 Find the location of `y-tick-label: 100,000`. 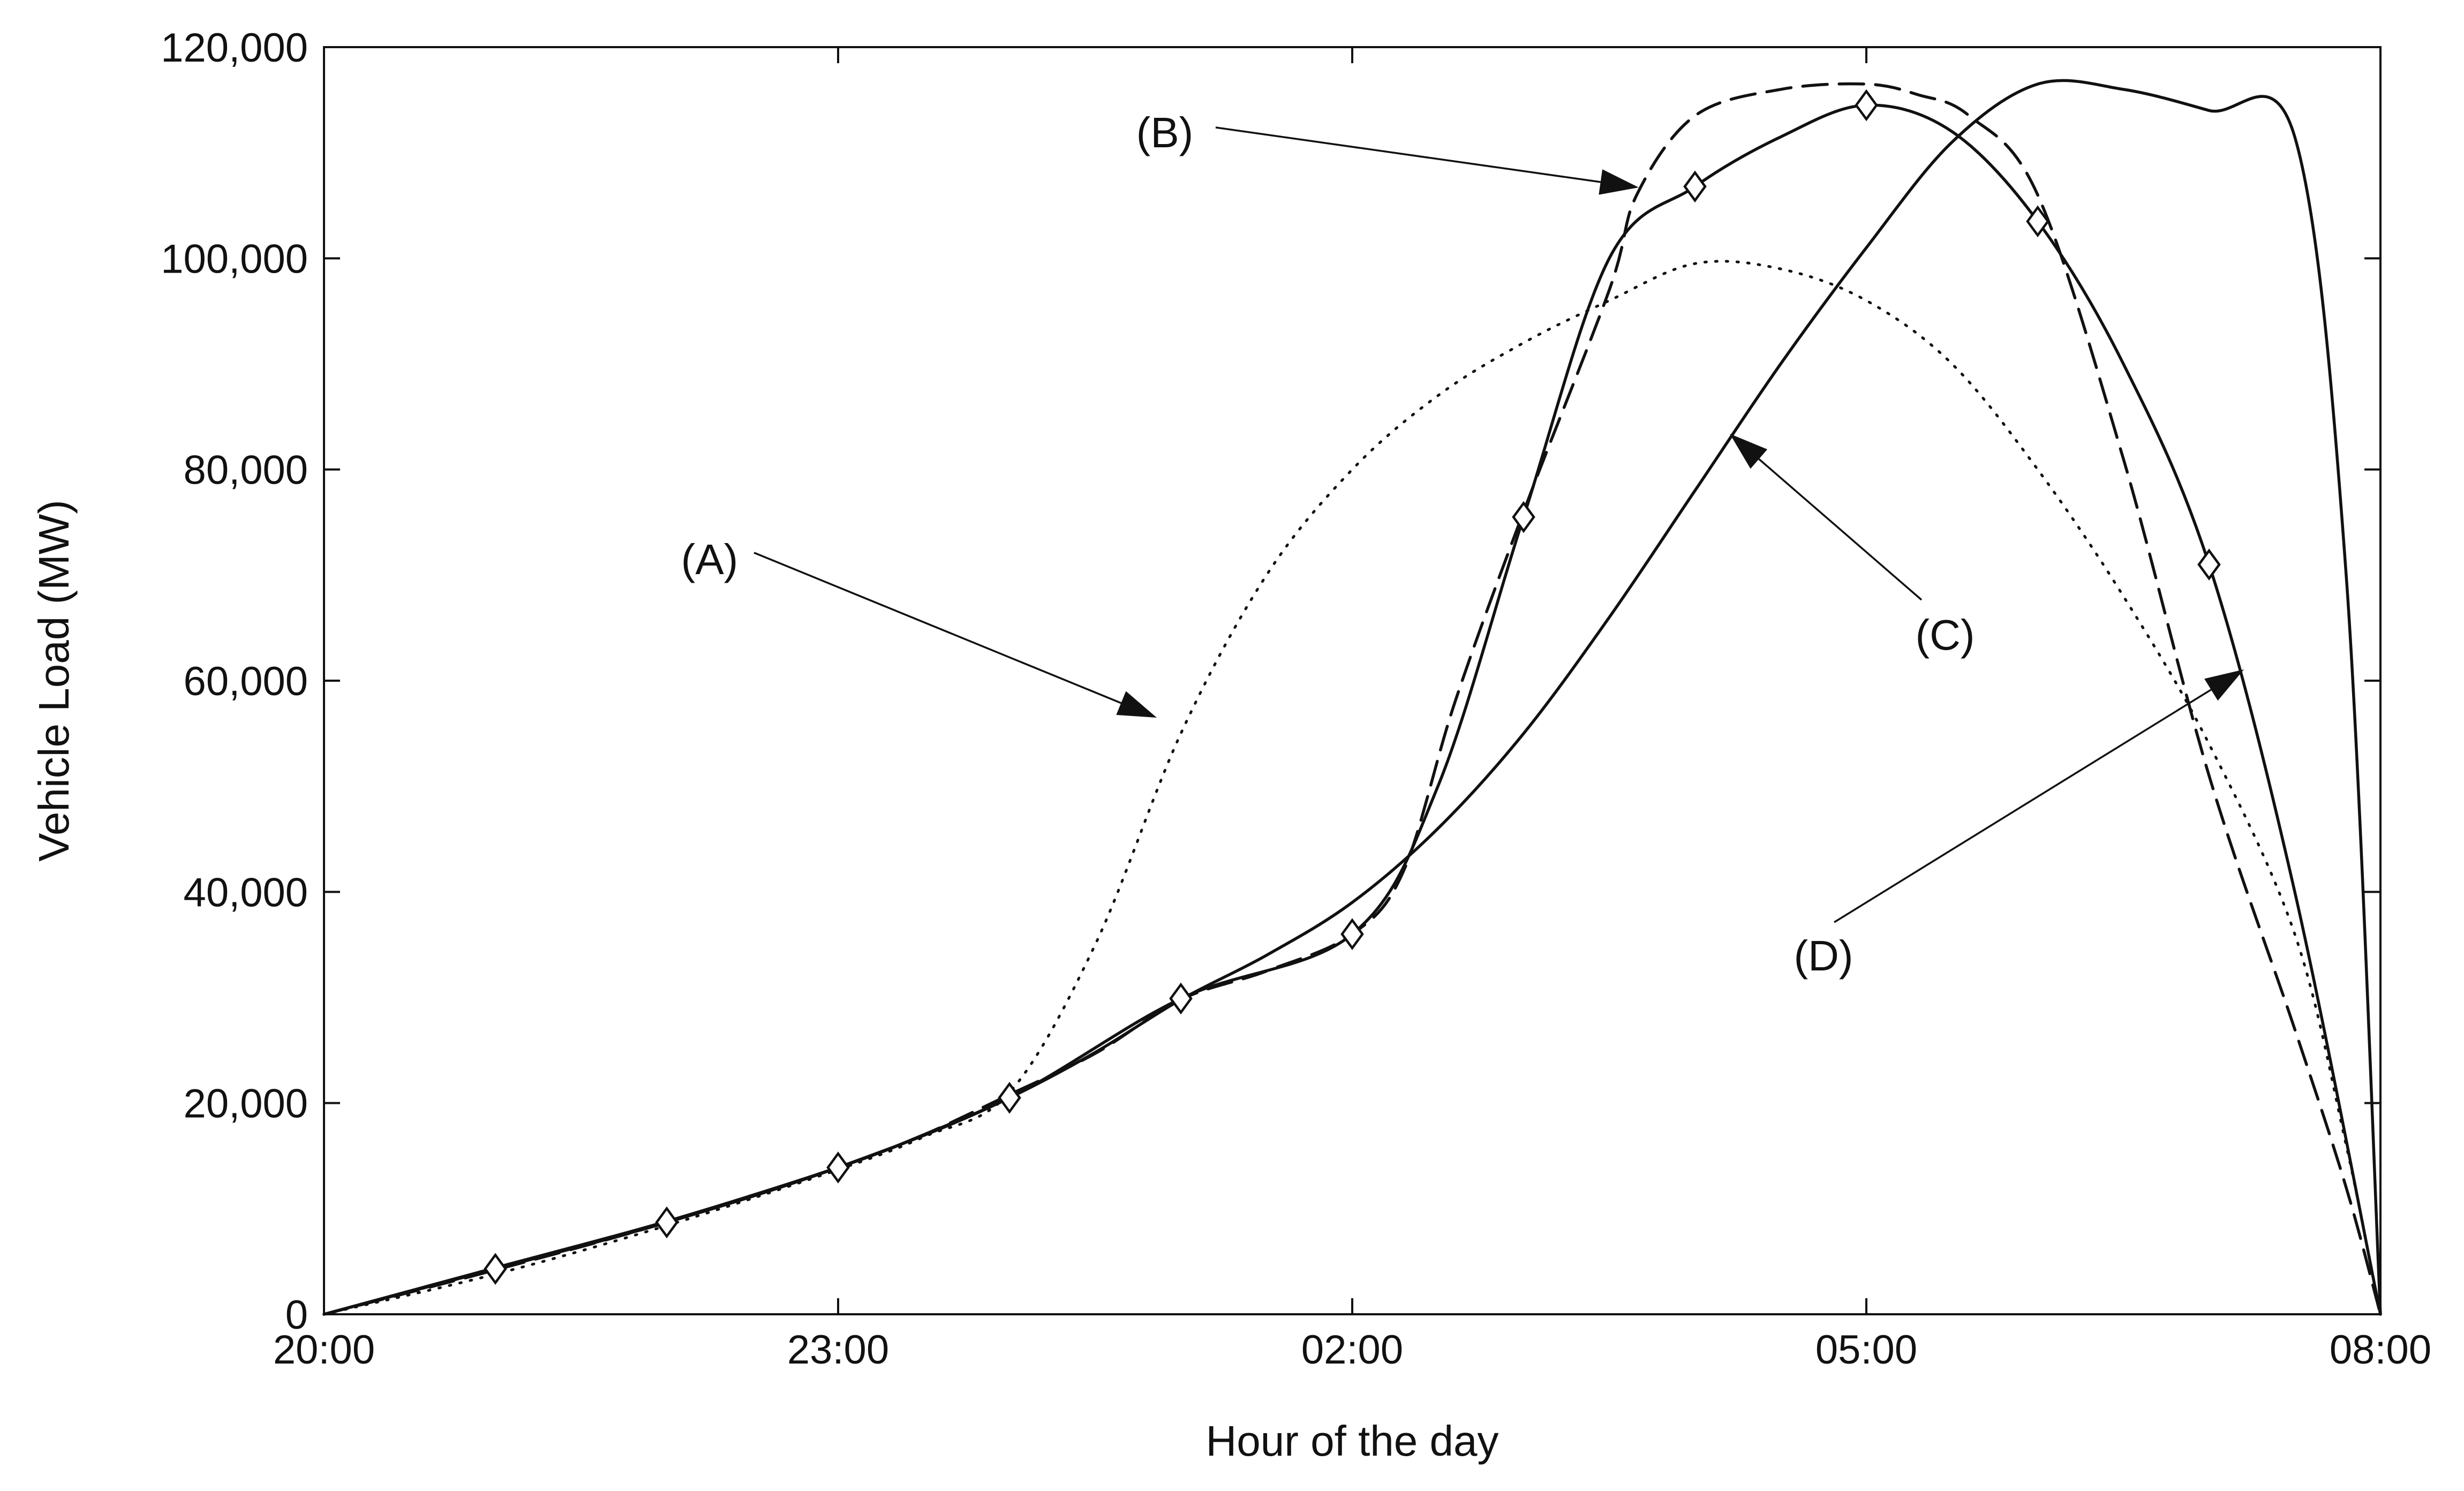

y-tick-label: 100,000 is located at coordinates (235, 259).